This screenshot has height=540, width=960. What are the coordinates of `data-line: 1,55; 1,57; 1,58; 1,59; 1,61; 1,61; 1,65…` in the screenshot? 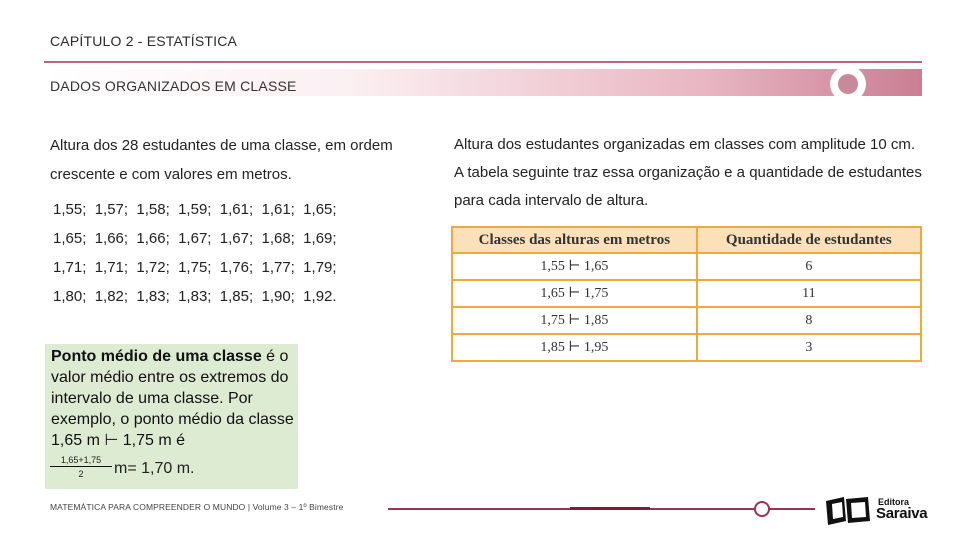 It's located at (195, 209).